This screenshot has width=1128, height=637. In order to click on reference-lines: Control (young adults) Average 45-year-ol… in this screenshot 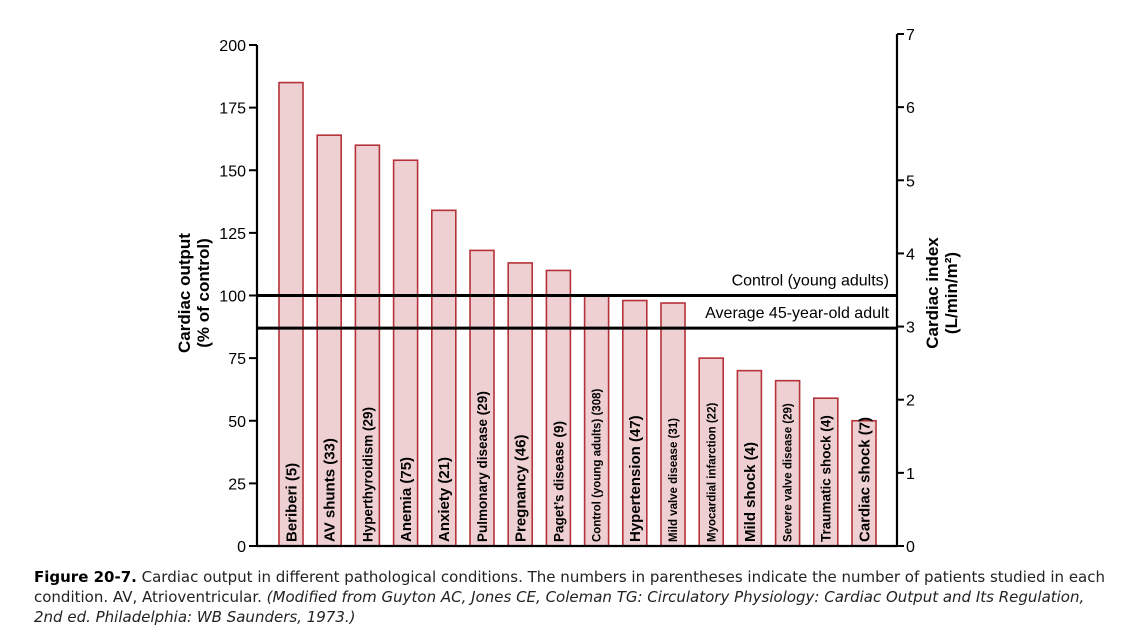, I will do `click(577, 301)`.